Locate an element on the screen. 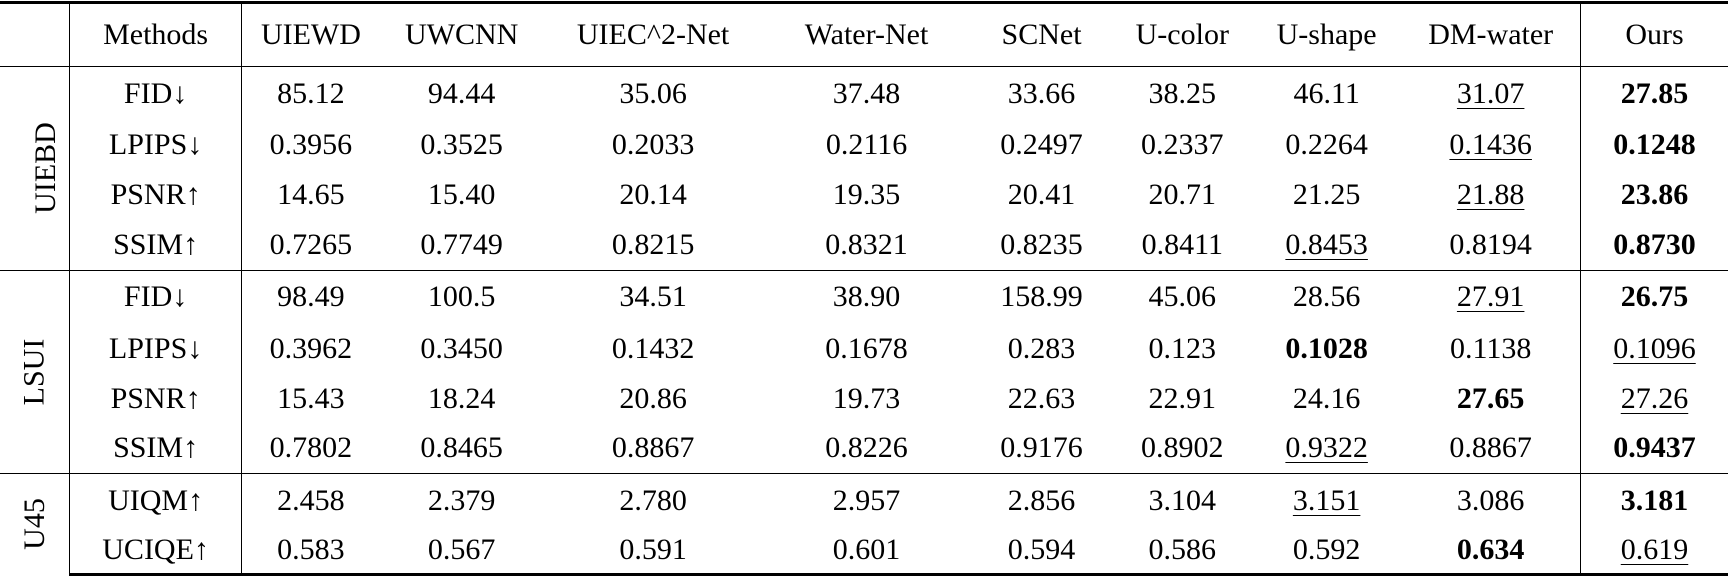 The image size is (1728, 576). value-text: 45.06 is located at coordinates (1183, 296).